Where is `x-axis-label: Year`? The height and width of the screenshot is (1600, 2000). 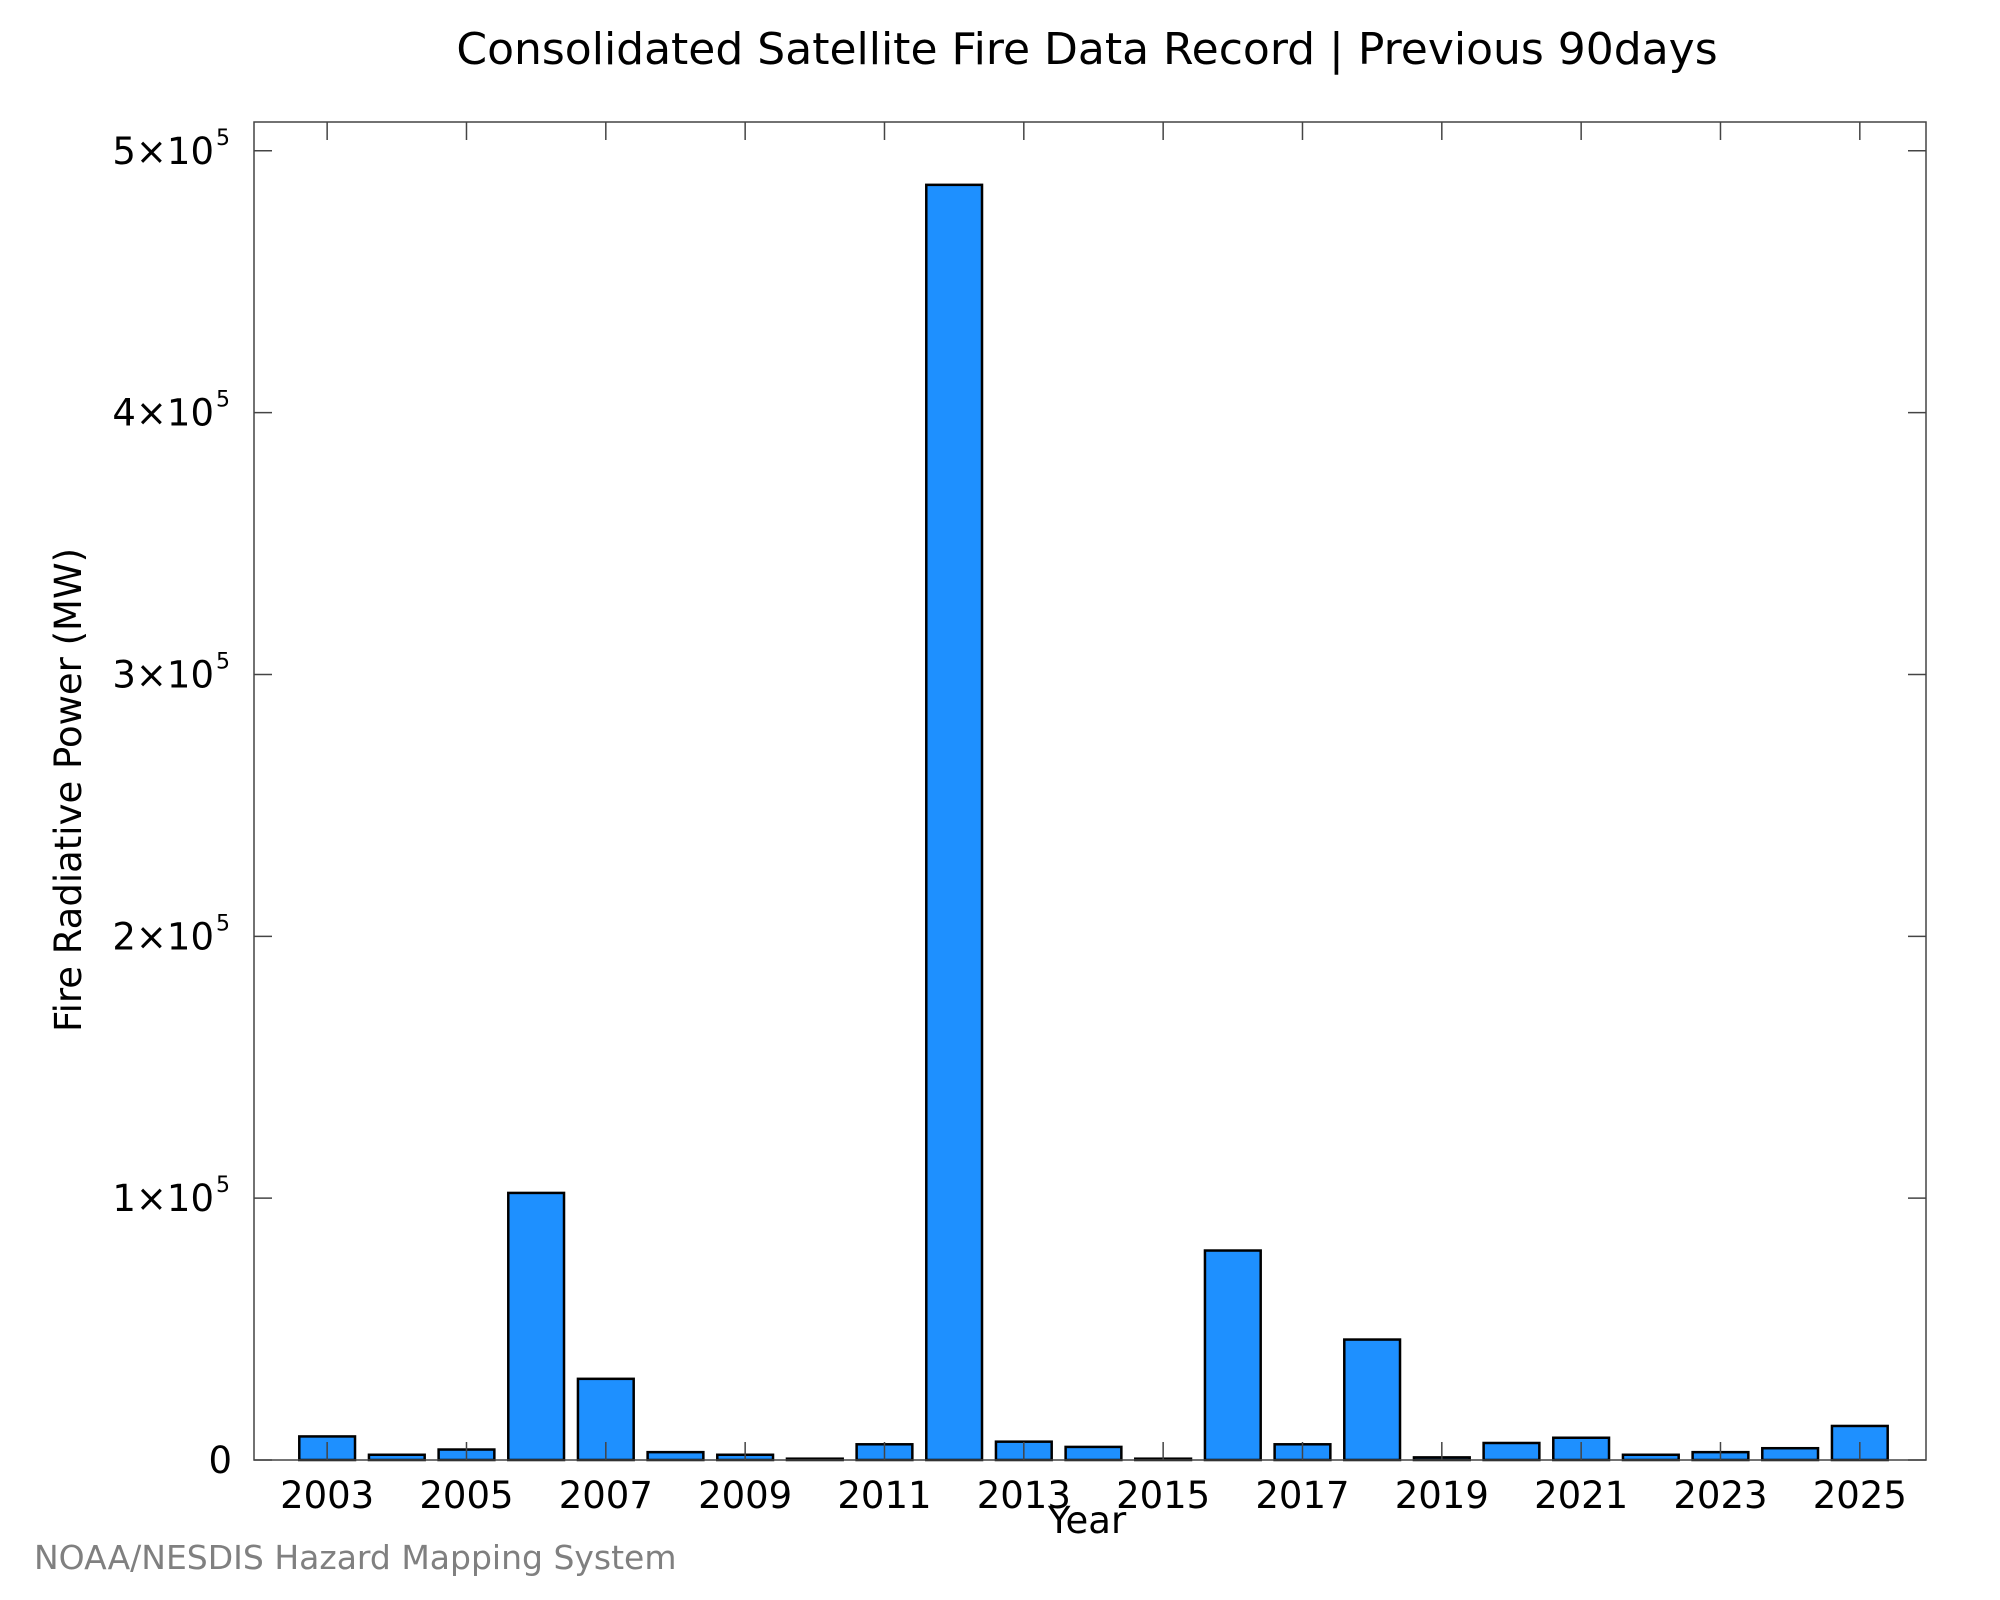
x-axis-label: Year is located at coordinates (1087, 1520).